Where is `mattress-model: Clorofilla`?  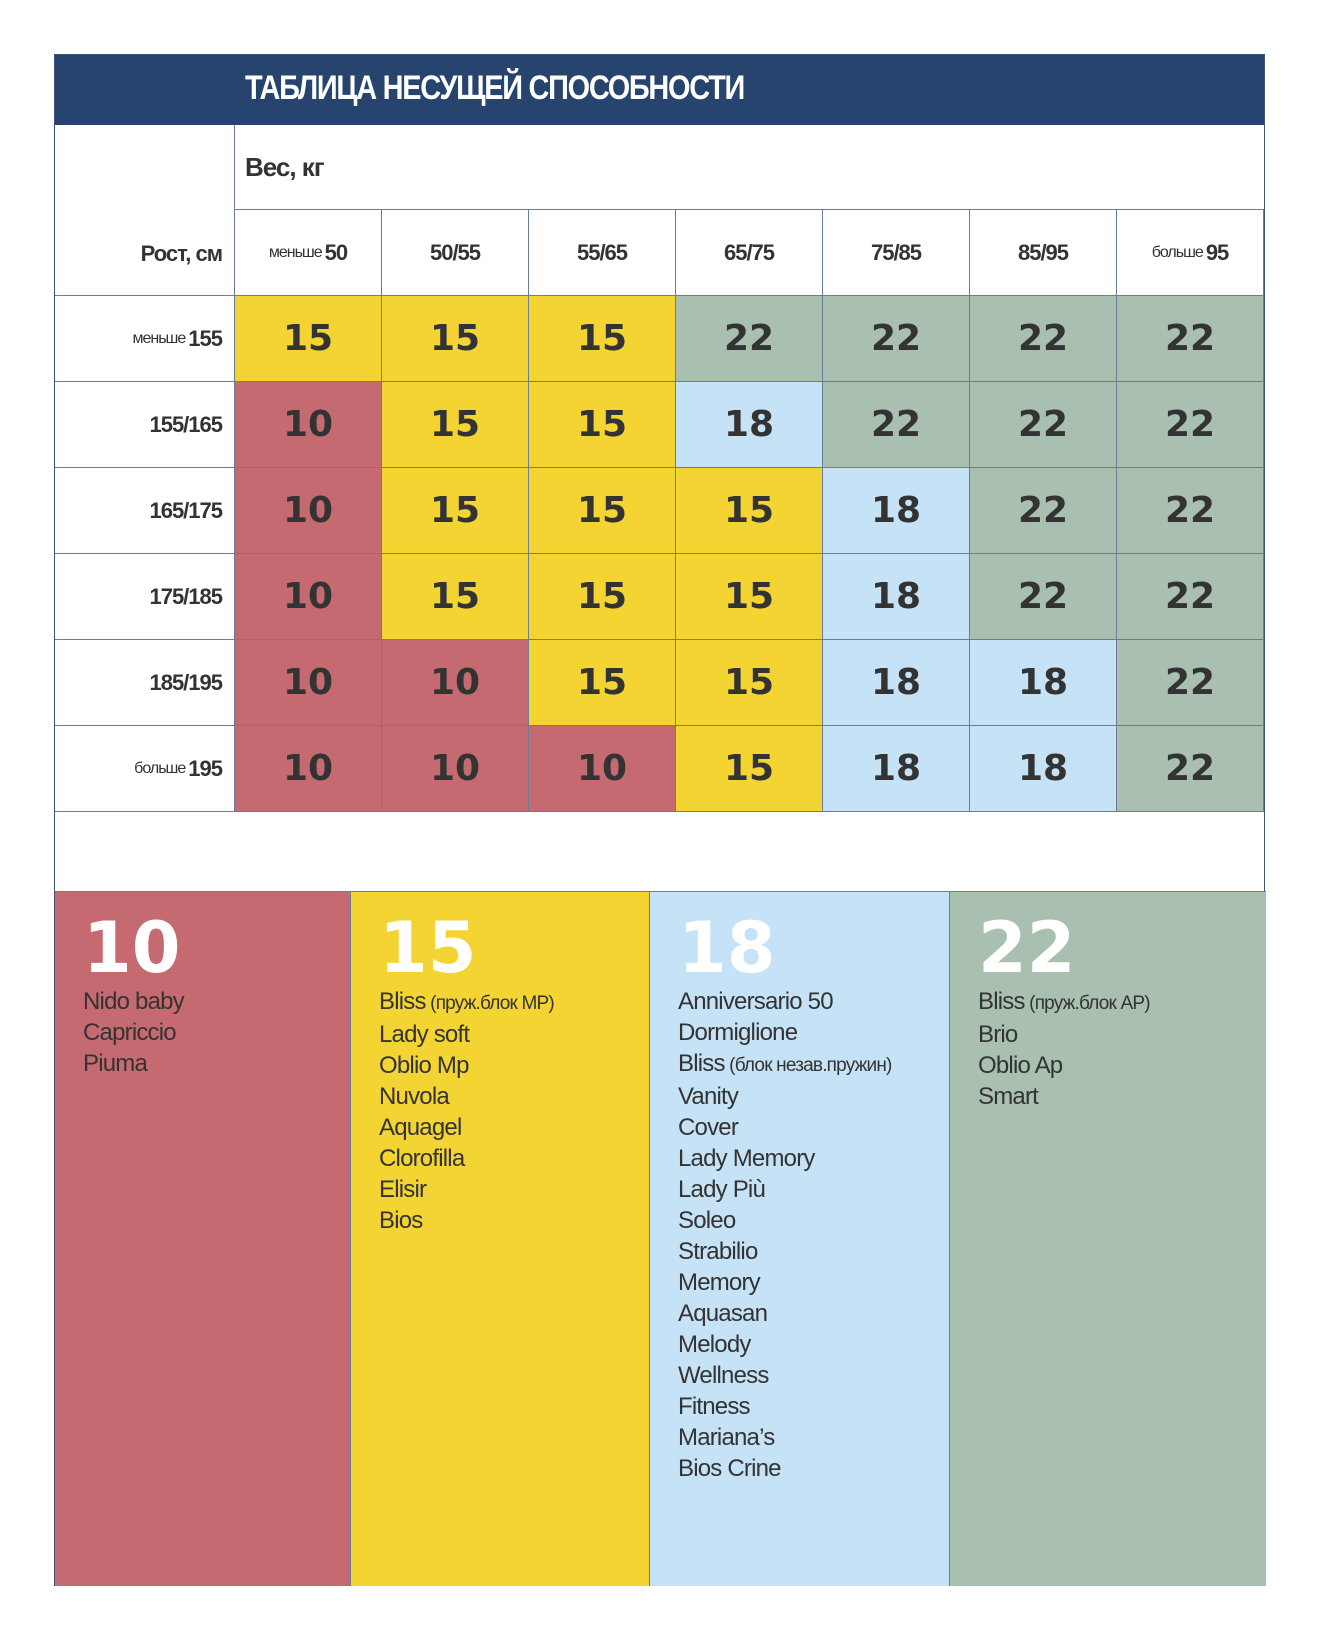
mattress-model: Clorofilla is located at coordinates (514, 1158).